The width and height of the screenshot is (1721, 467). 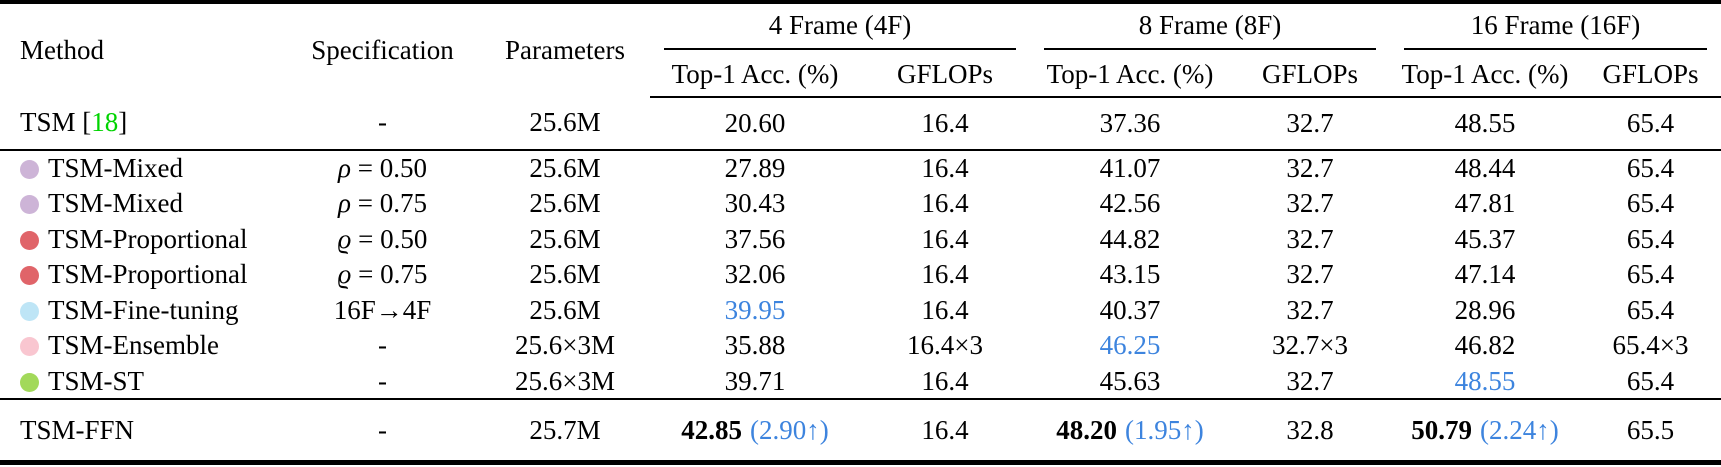 I want to click on value: 32.7×3, so click(x=1310, y=345).